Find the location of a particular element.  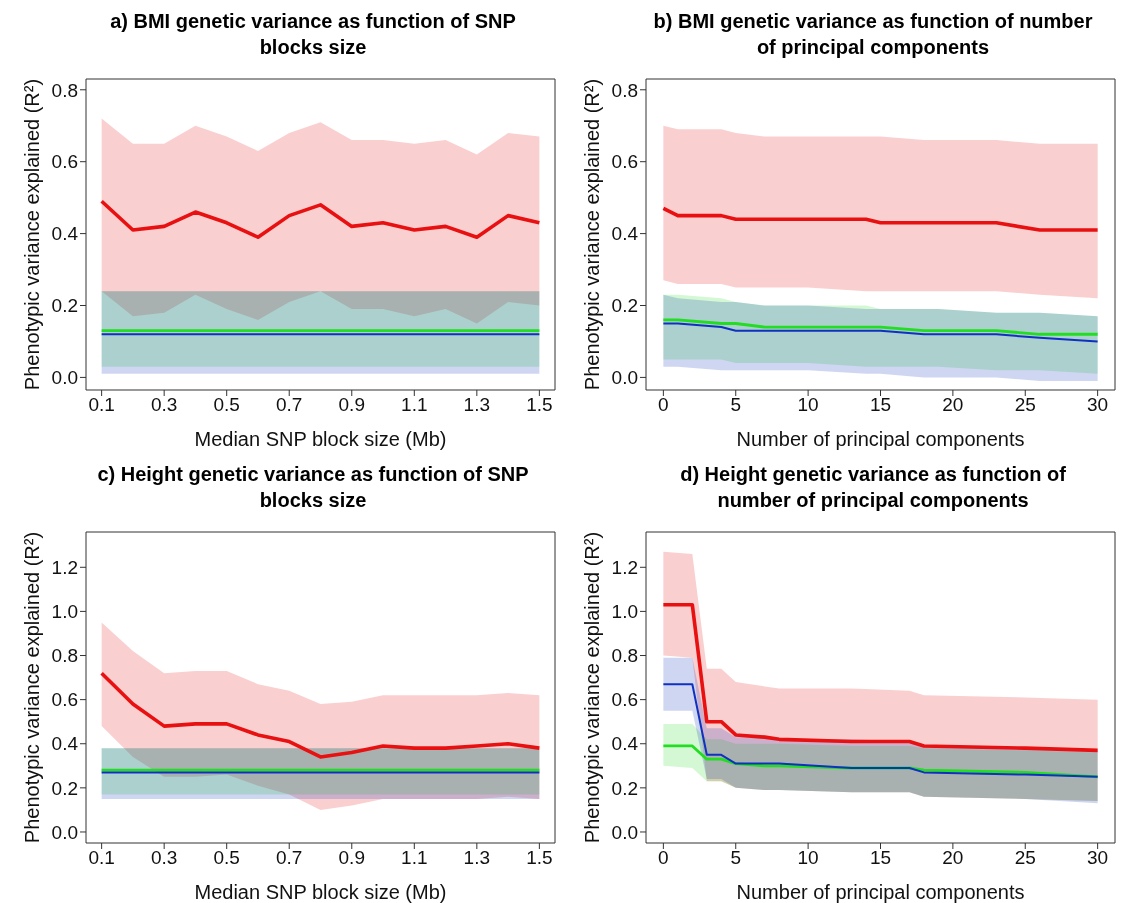

chart-title: d) Height genetic variance as function of number of principal components is located at coordinates (873, 487).